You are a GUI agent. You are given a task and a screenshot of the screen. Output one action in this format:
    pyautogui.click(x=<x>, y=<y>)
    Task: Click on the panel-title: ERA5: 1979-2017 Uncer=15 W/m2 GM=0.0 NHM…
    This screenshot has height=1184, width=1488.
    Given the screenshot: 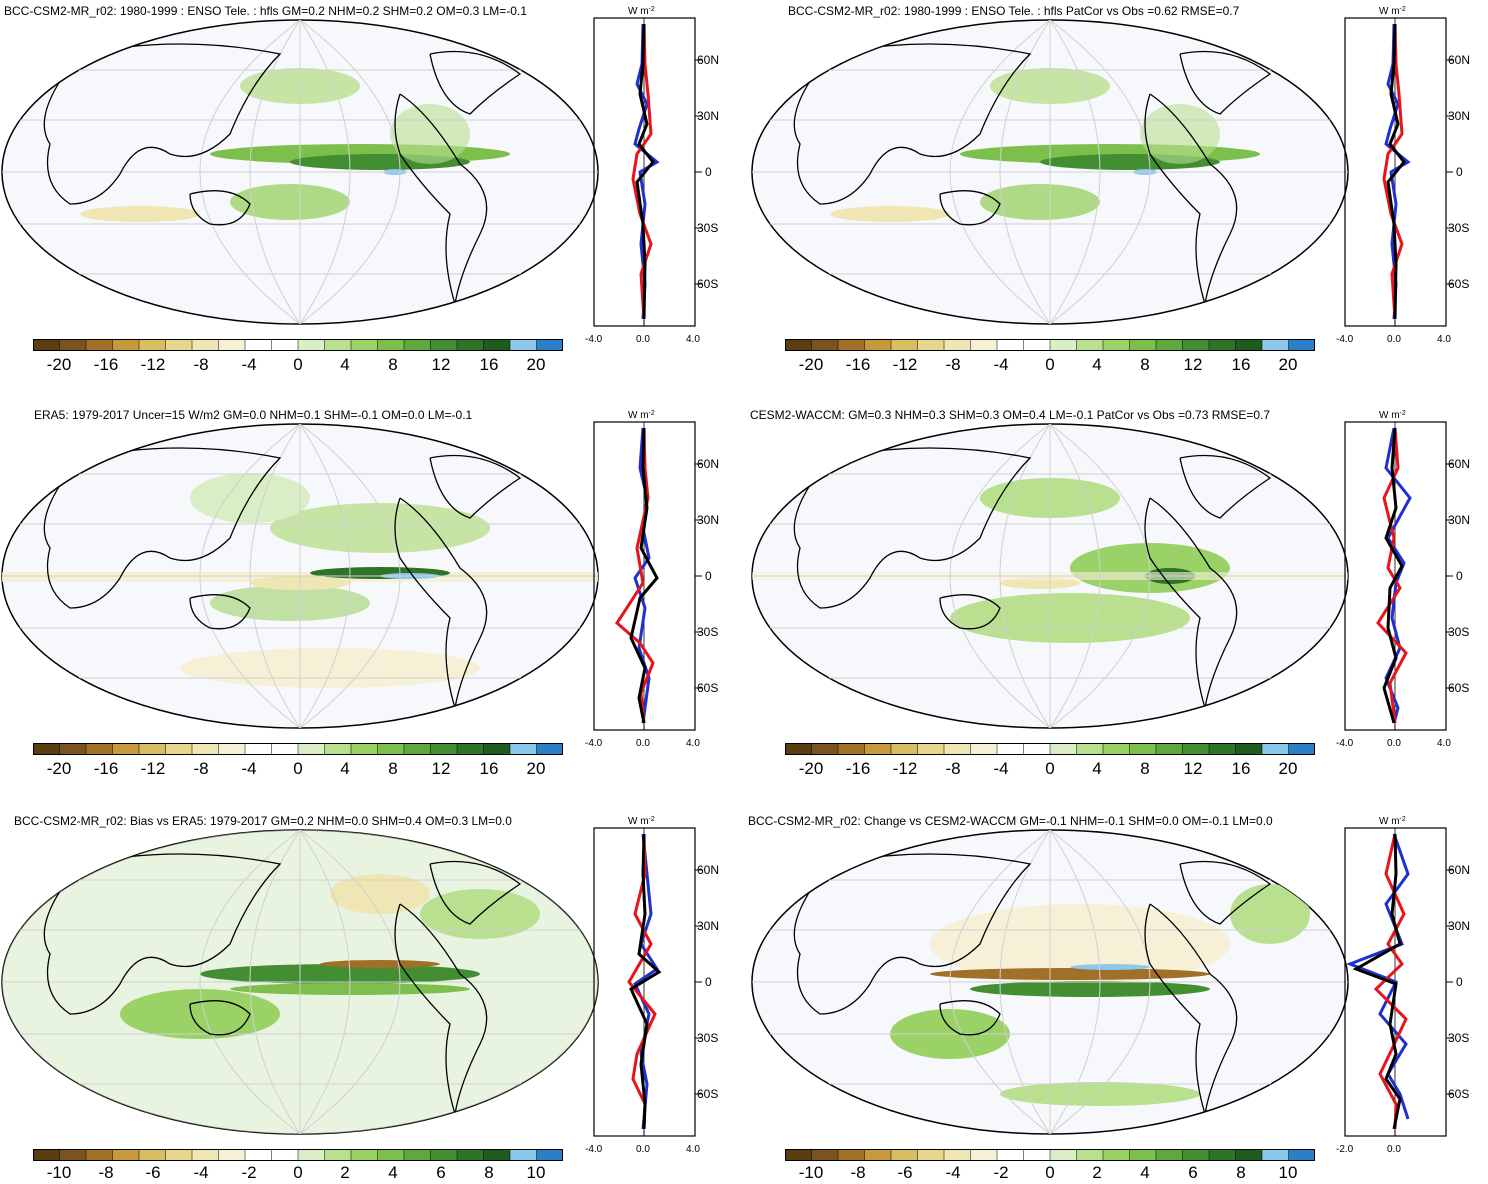 What is the action you would take?
    pyautogui.click(x=253, y=415)
    